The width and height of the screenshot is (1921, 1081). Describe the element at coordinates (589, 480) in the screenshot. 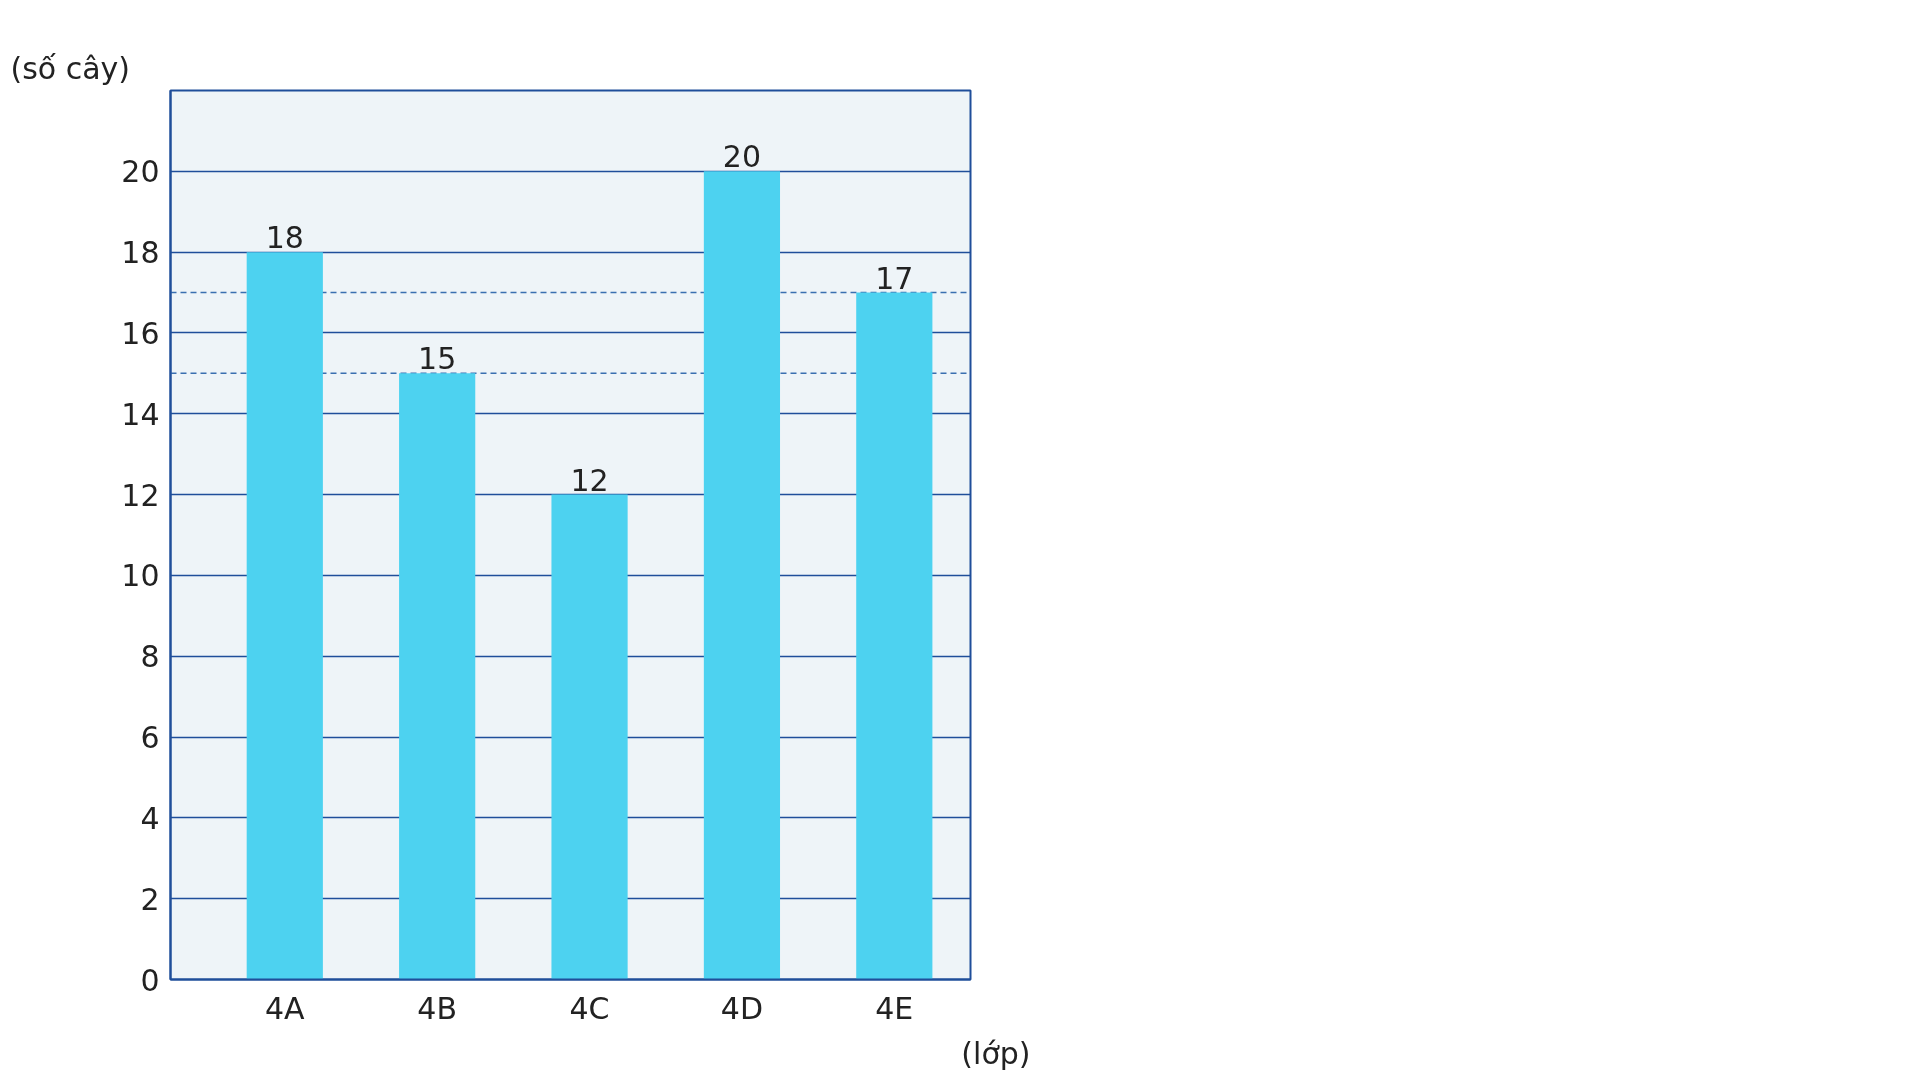

I see `data-label: 12` at that location.